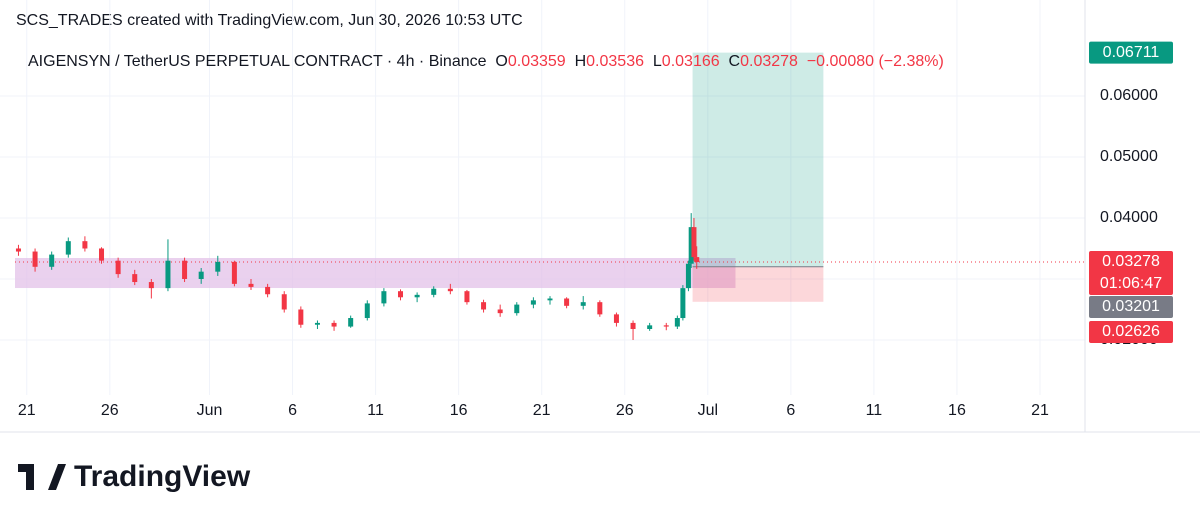 Image resolution: width=1200 pixels, height=521 pixels. Describe the element at coordinates (1129, 95) in the screenshot. I see `y-tick-label: 0.06000` at that location.